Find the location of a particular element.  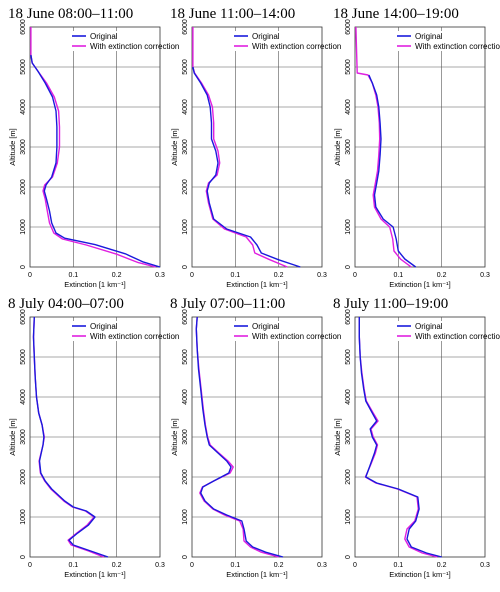

panel-title: 8 July 07:00–11:00 is located at coordinates (227, 304).